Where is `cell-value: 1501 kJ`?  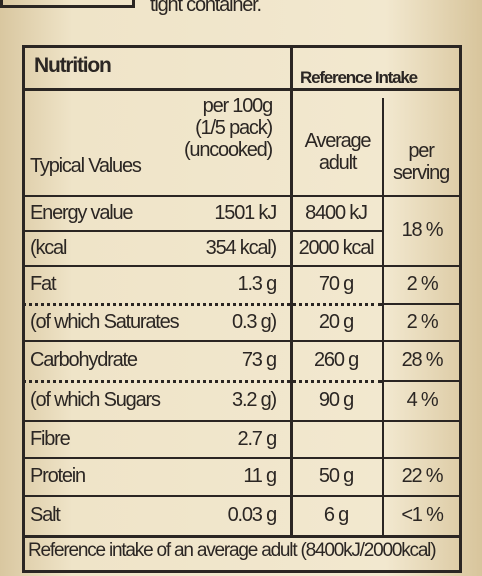 cell-value: 1501 kJ is located at coordinates (245, 212).